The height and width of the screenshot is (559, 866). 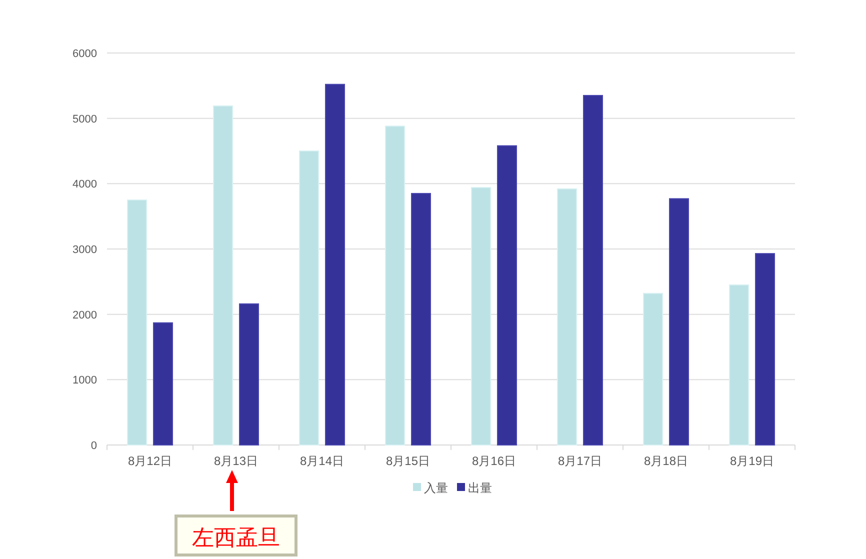 What do you see at coordinates (84, 380) in the screenshot?
I see `y-tick-label: 1000` at bounding box center [84, 380].